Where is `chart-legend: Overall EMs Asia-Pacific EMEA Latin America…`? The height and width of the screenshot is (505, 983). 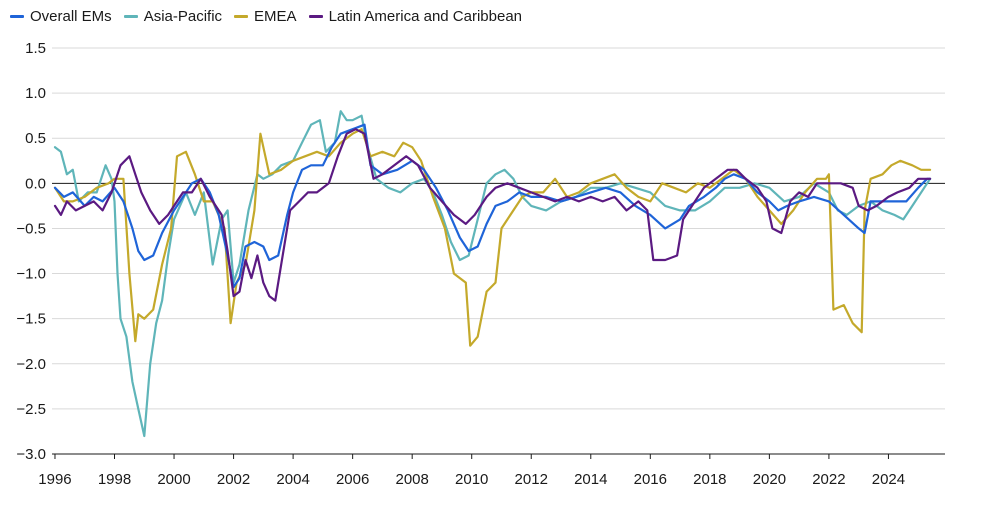
chart-legend: Overall EMs Asia-Pacific EMEA Latin America… is located at coordinates (272, 16).